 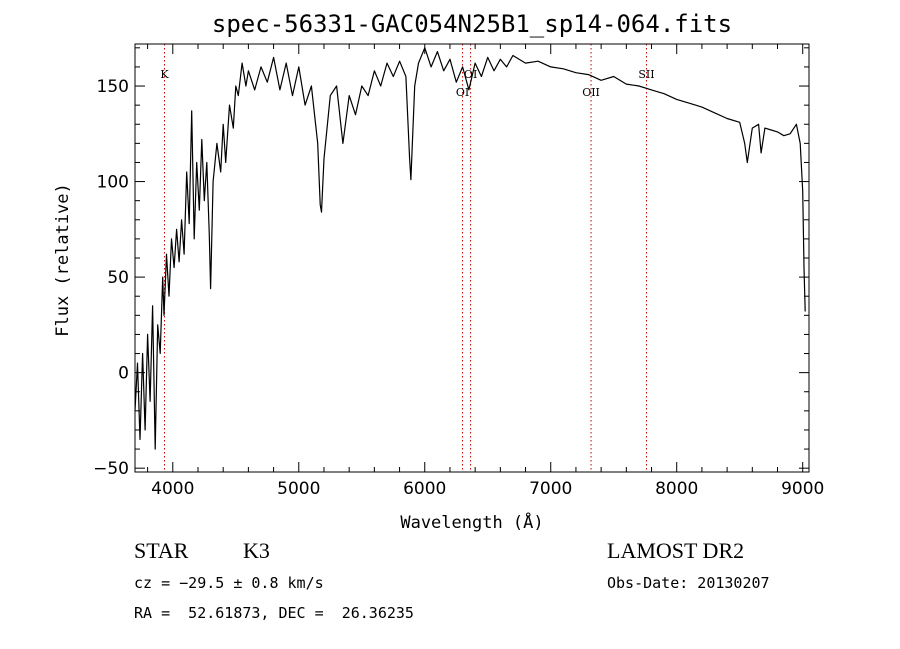 I want to click on x-tick-label: 4000, so click(x=172, y=489).